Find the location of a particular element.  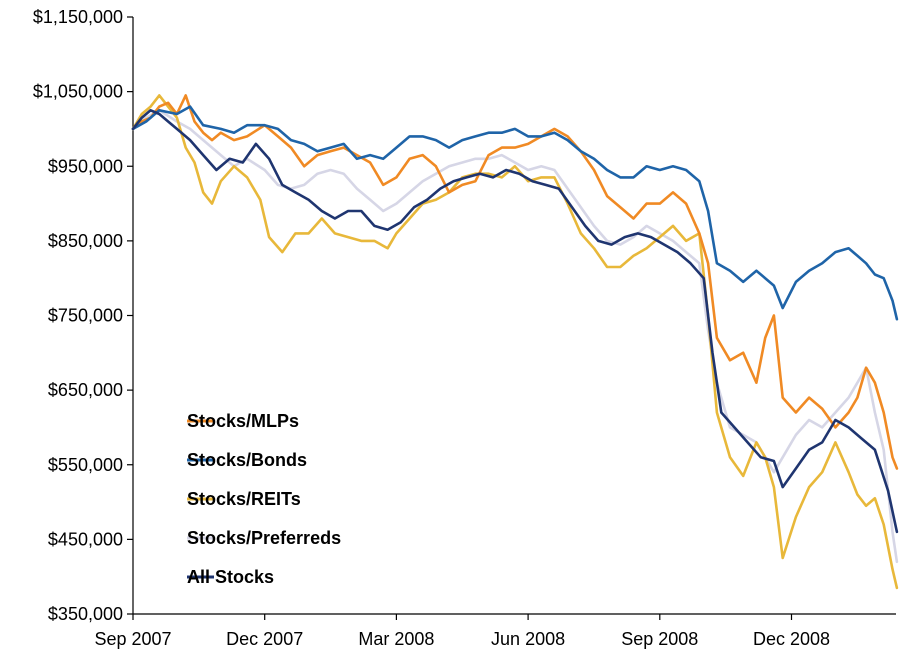

legend-label-stocks-bonds: Stocks/Bonds is located at coordinates (247, 460).